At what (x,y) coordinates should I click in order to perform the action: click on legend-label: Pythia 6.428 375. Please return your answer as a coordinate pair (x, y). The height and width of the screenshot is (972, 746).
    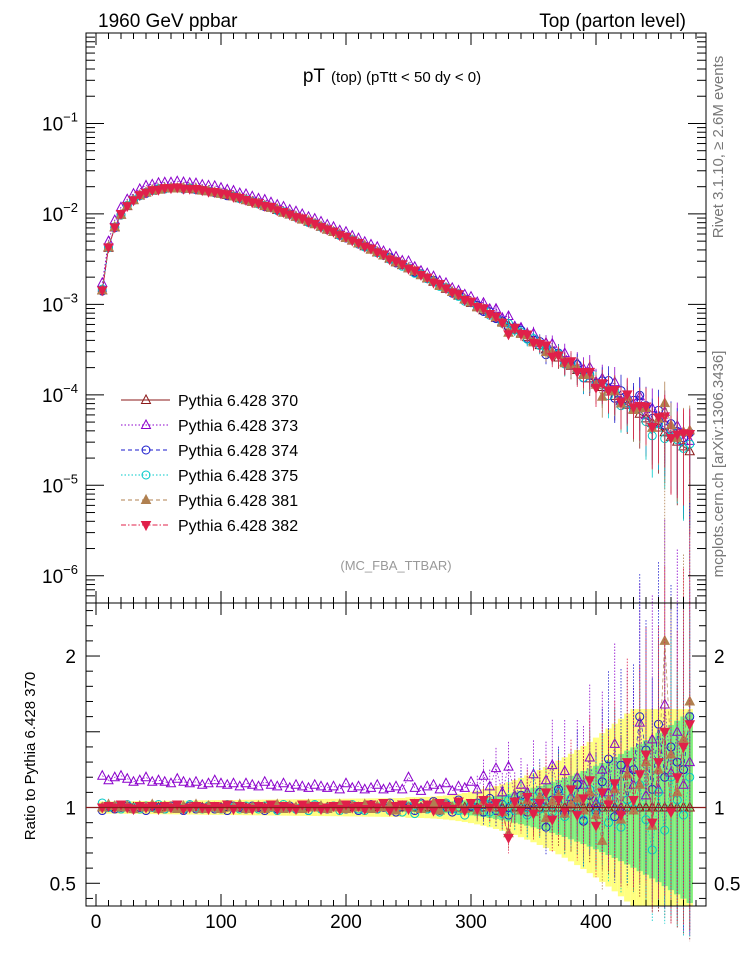
    Looking at the image, I should click on (238, 476).